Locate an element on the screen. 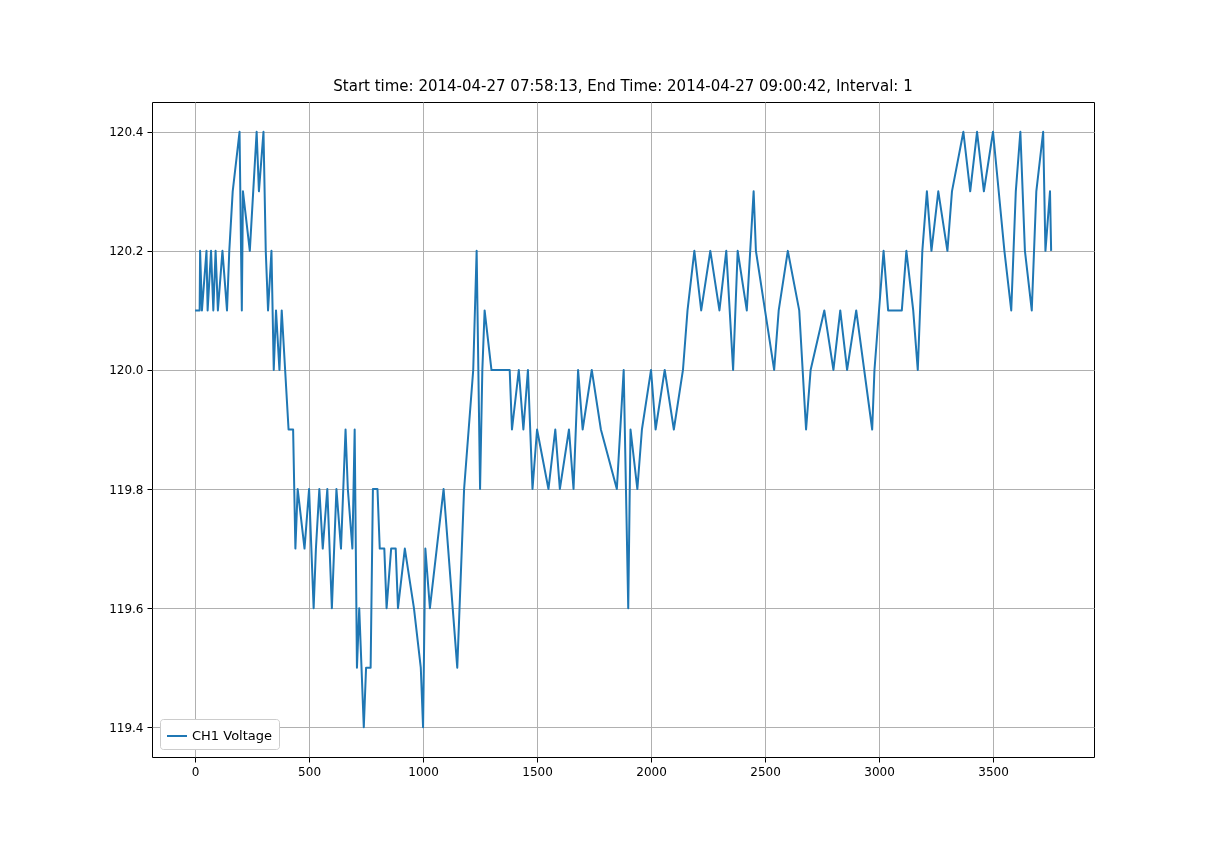 This screenshot has width=1215, height=850. y-tick-label: 119.4 is located at coordinates (126, 727).